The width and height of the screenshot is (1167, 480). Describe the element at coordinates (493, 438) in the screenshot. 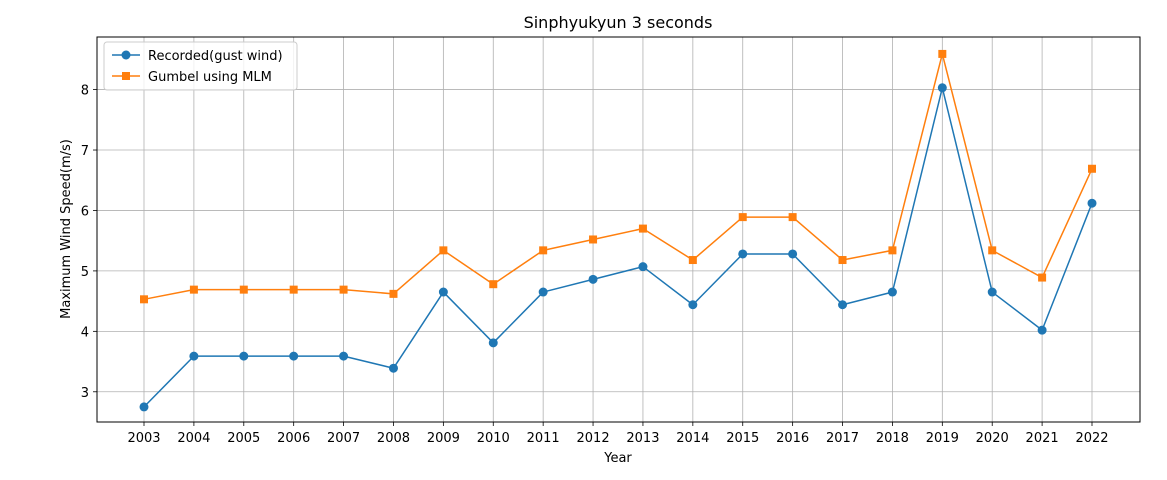

I see `x-tick-label: 2010` at that location.